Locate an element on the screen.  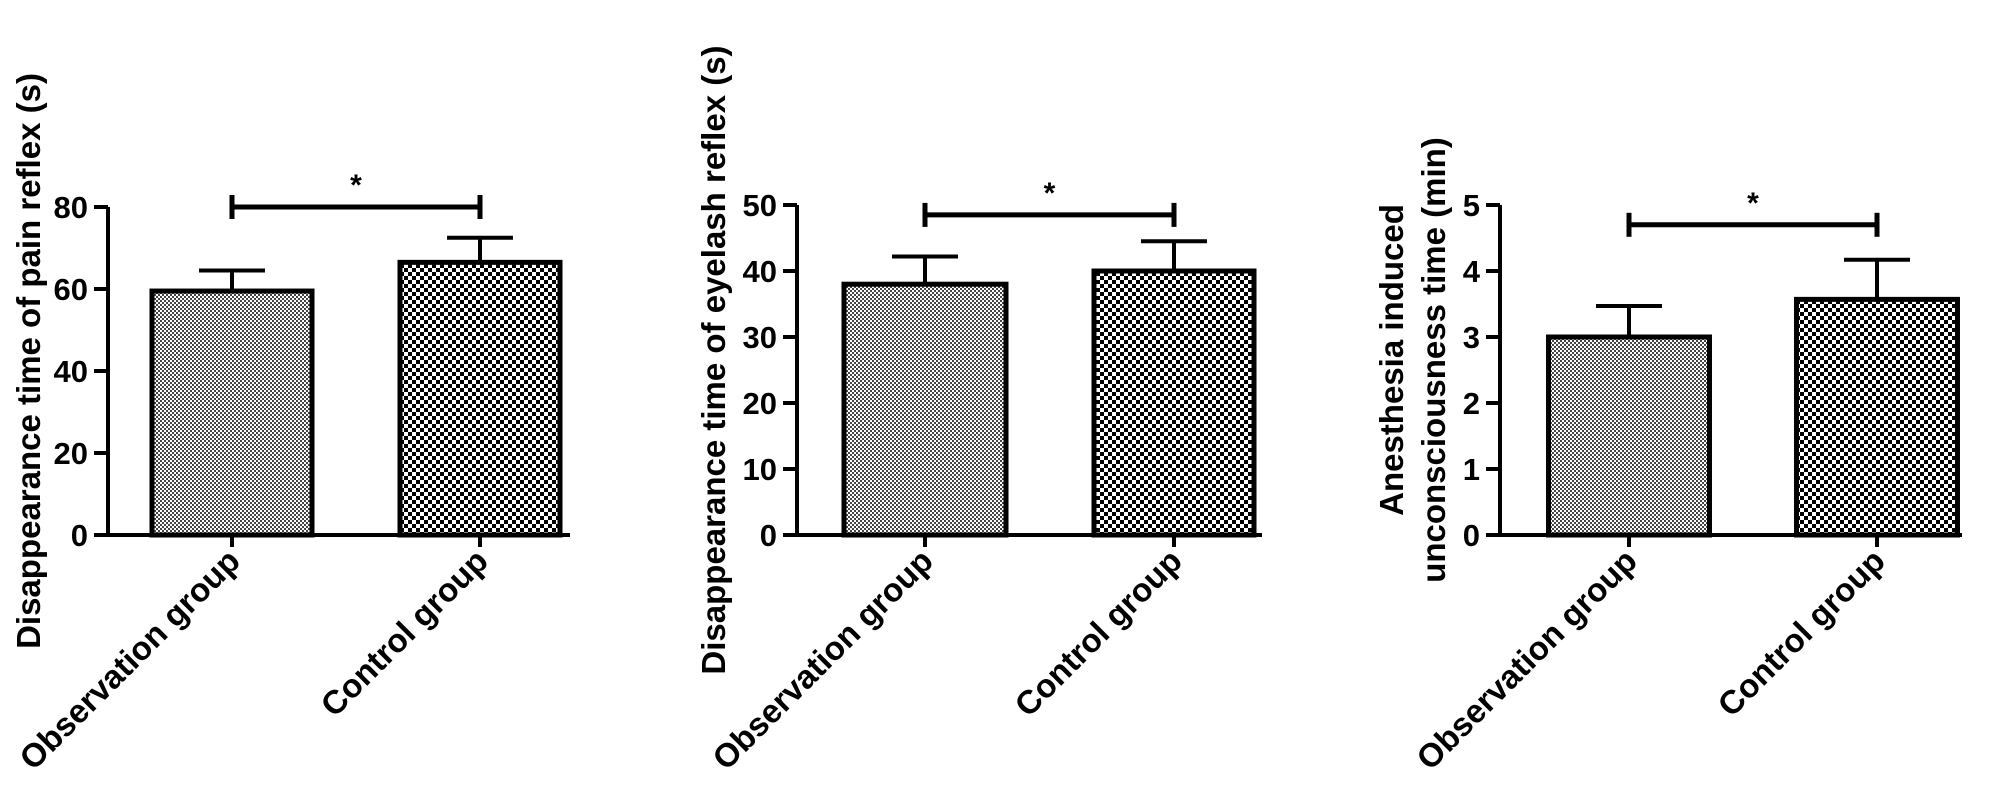
y-tick-label: 1 is located at coordinates (1471, 469).